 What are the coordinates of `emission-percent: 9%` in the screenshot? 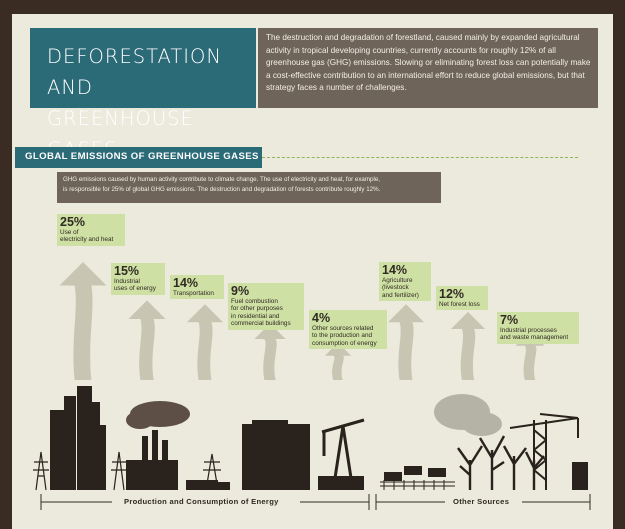 It's located at (240, 291).